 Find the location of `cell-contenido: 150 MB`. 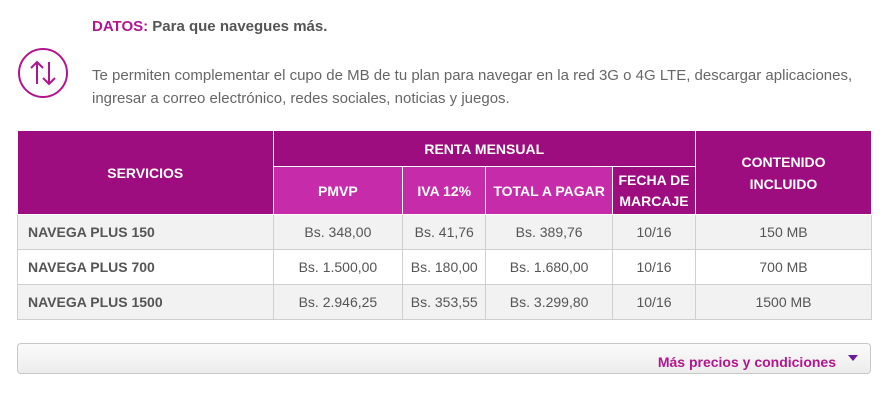

cell-contenido: 150 MB is located at coordinates (783, 232).